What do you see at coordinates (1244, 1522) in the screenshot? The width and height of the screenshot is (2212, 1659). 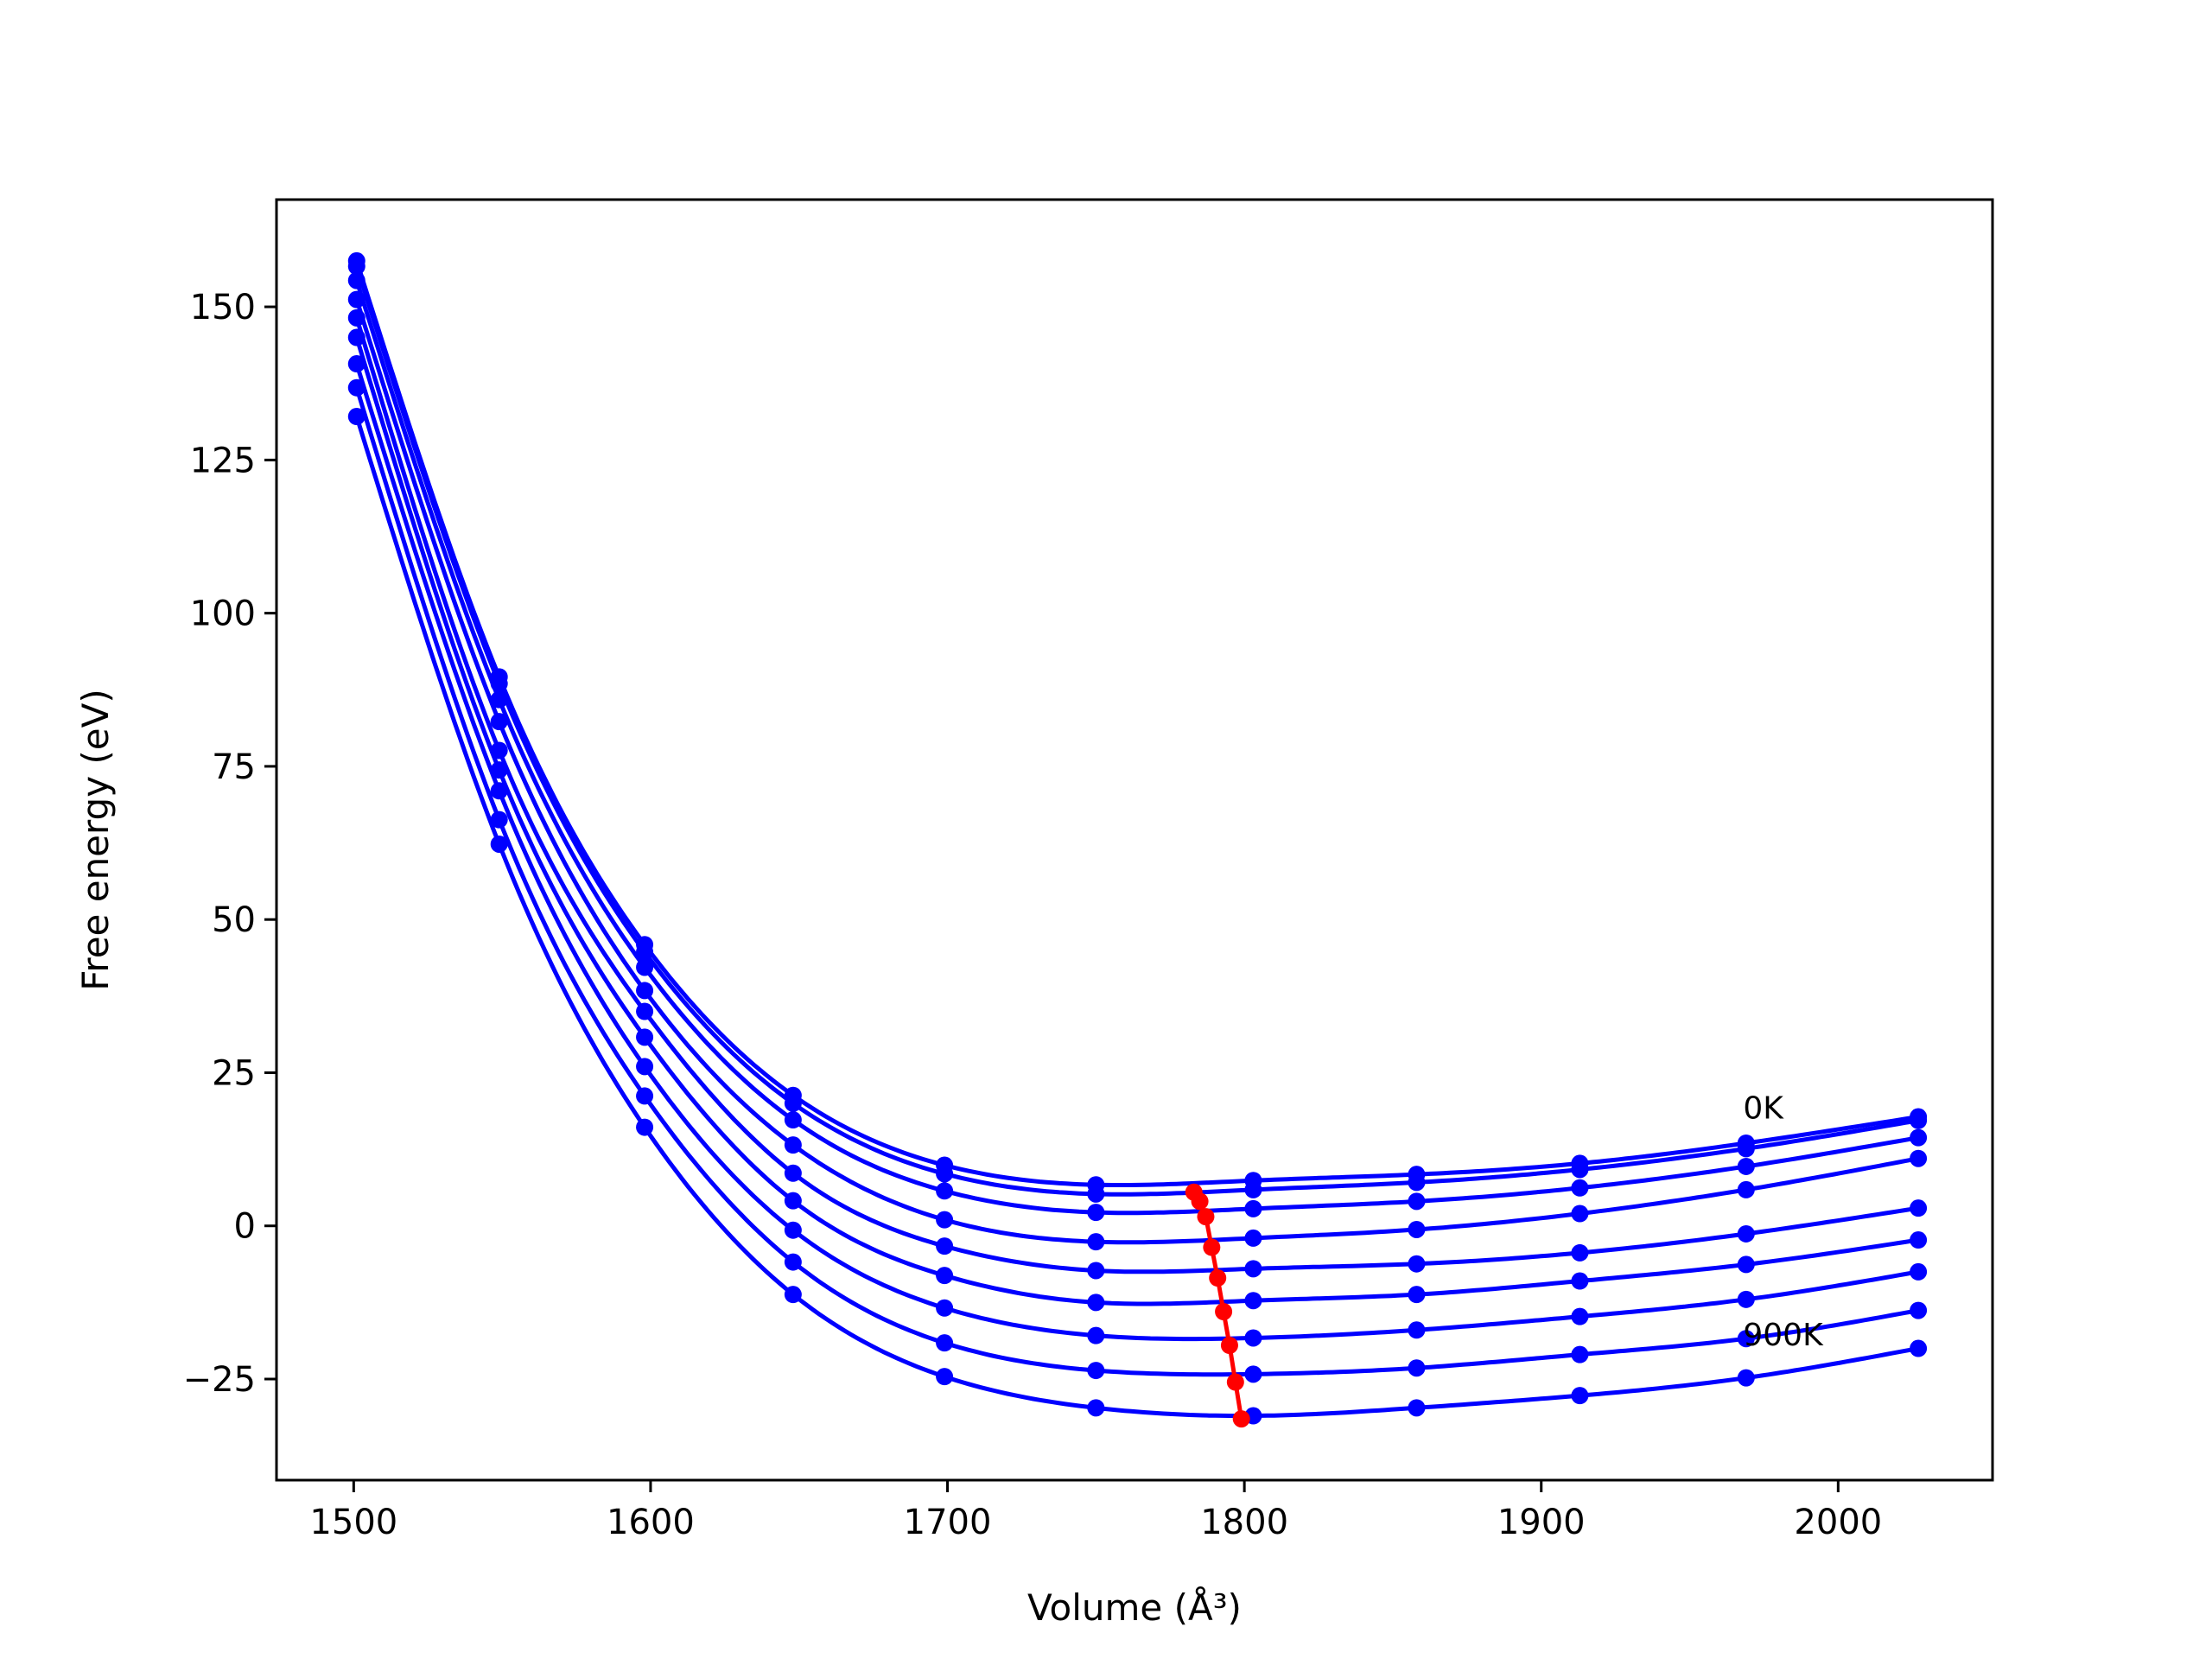 I see `x-tick-label-3: 1800` at bounding box center [1244, 1522].